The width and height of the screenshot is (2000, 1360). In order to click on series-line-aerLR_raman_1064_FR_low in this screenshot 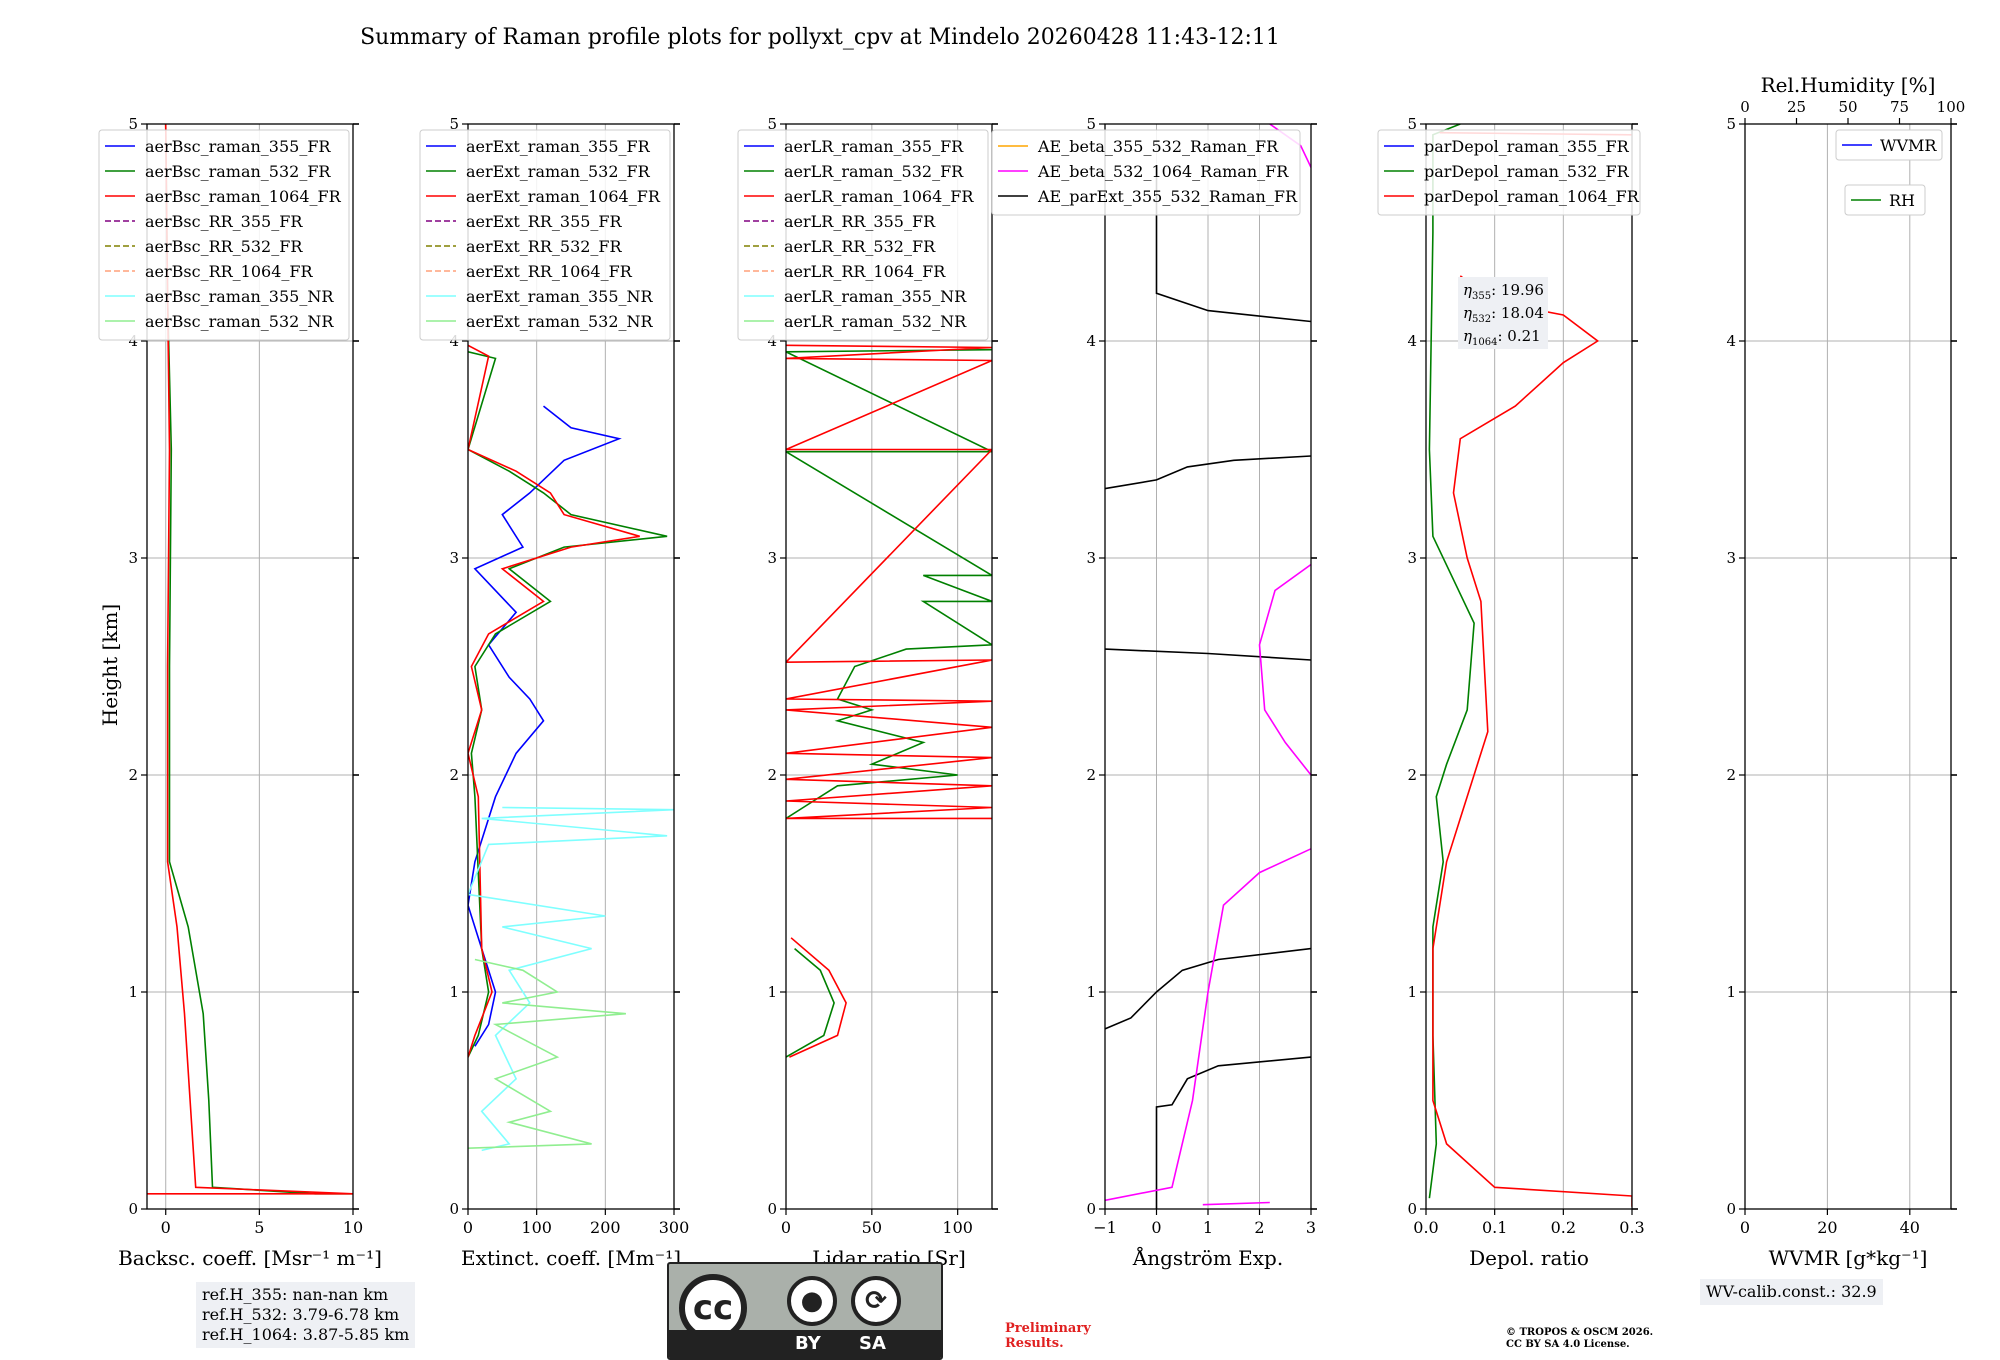, I will do `click(818, 997)`.